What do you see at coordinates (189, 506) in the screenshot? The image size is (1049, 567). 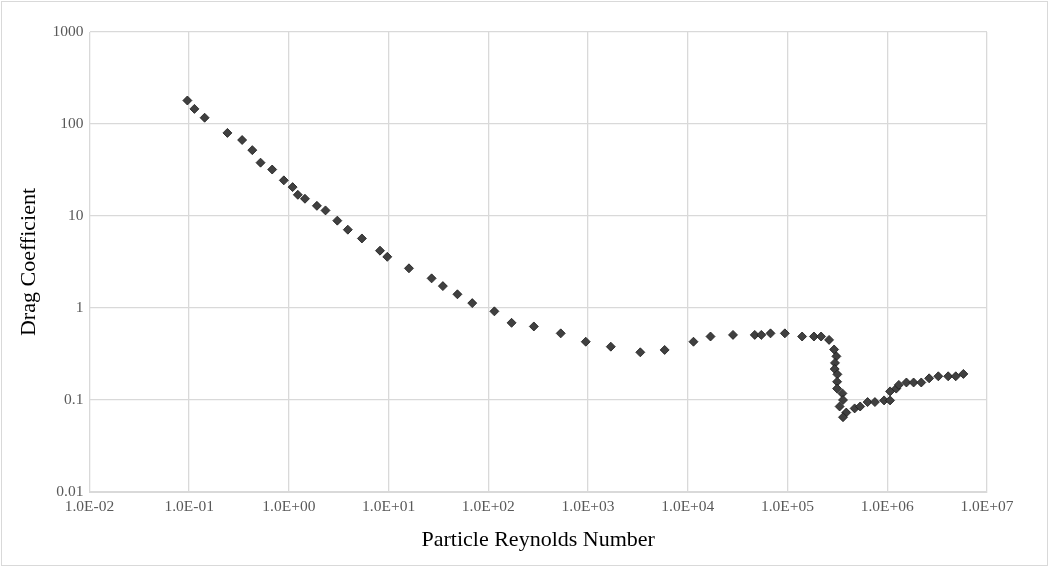 I see `x-tick-label: 1.0E-01` at bounding box center [189, 506].